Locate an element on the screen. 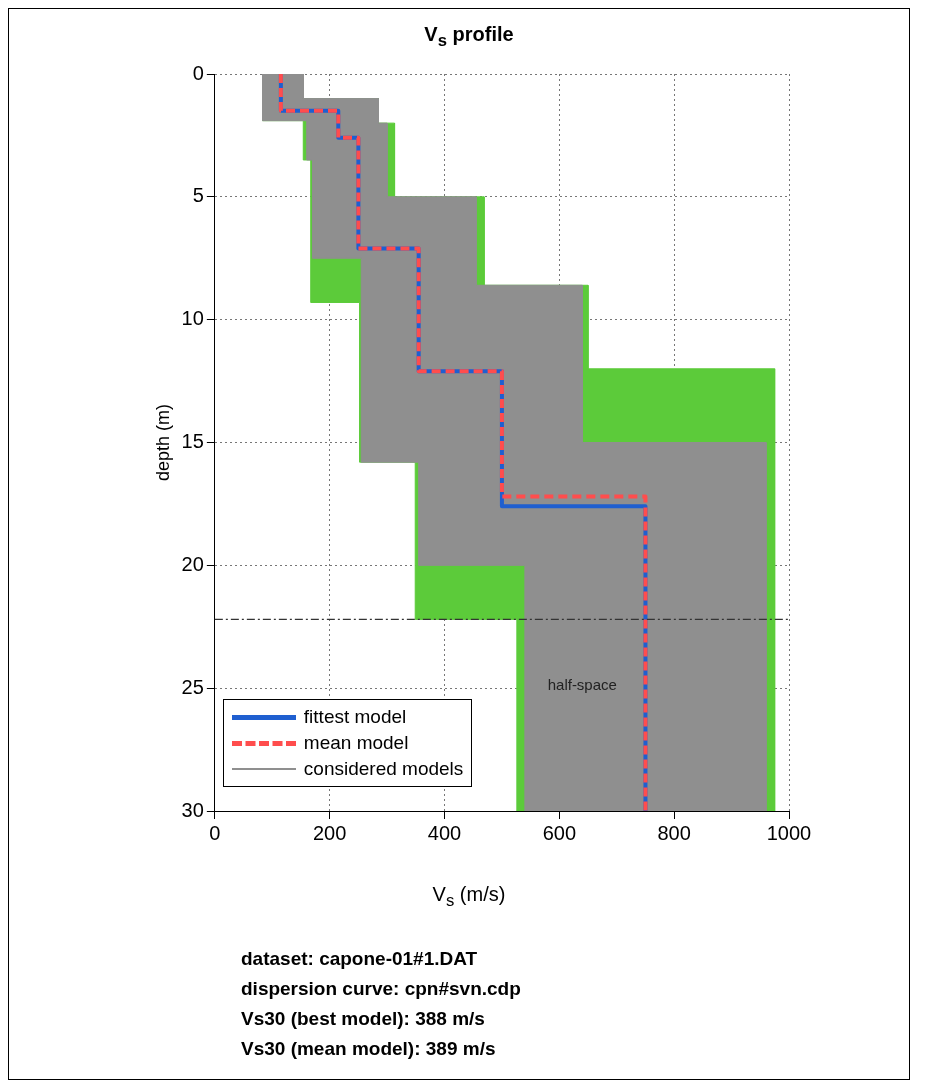 This screenshot has width=933, height=1091. y-tick-label: 10 is located at coordinates (192, 318).